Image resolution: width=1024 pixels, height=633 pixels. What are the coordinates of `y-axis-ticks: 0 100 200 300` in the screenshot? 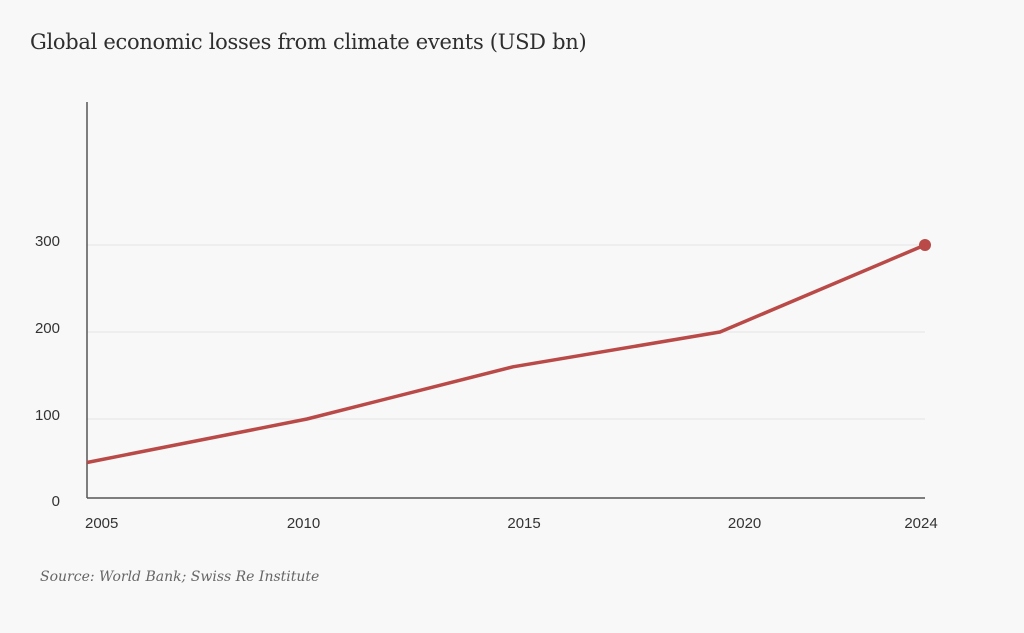 It's located at (47, 371).